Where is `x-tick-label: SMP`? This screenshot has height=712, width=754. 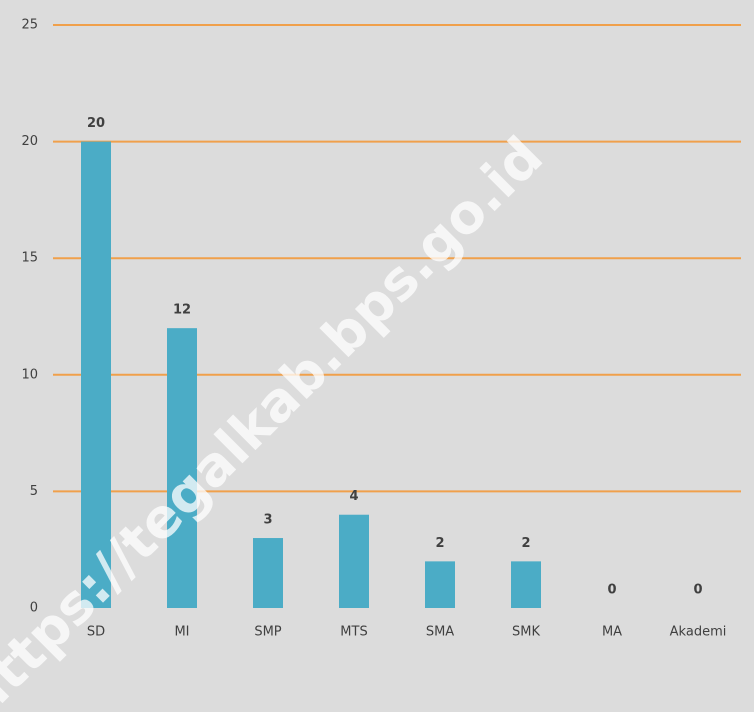
x-tick-label: SMP is located at coordinates (267, 632).